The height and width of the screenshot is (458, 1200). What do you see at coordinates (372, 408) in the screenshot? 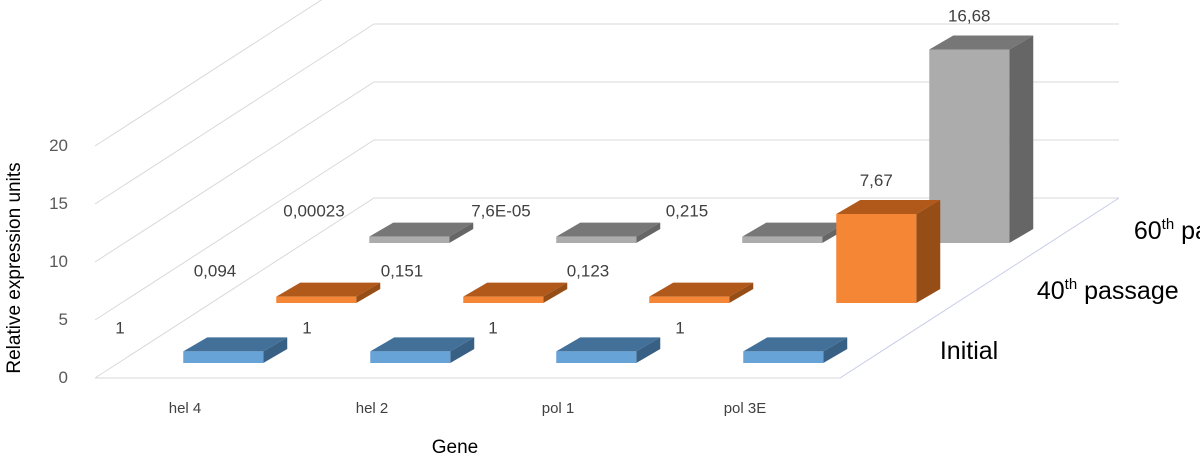
I see `x-tick-label: hel 2` at bounding box center [372, 408].